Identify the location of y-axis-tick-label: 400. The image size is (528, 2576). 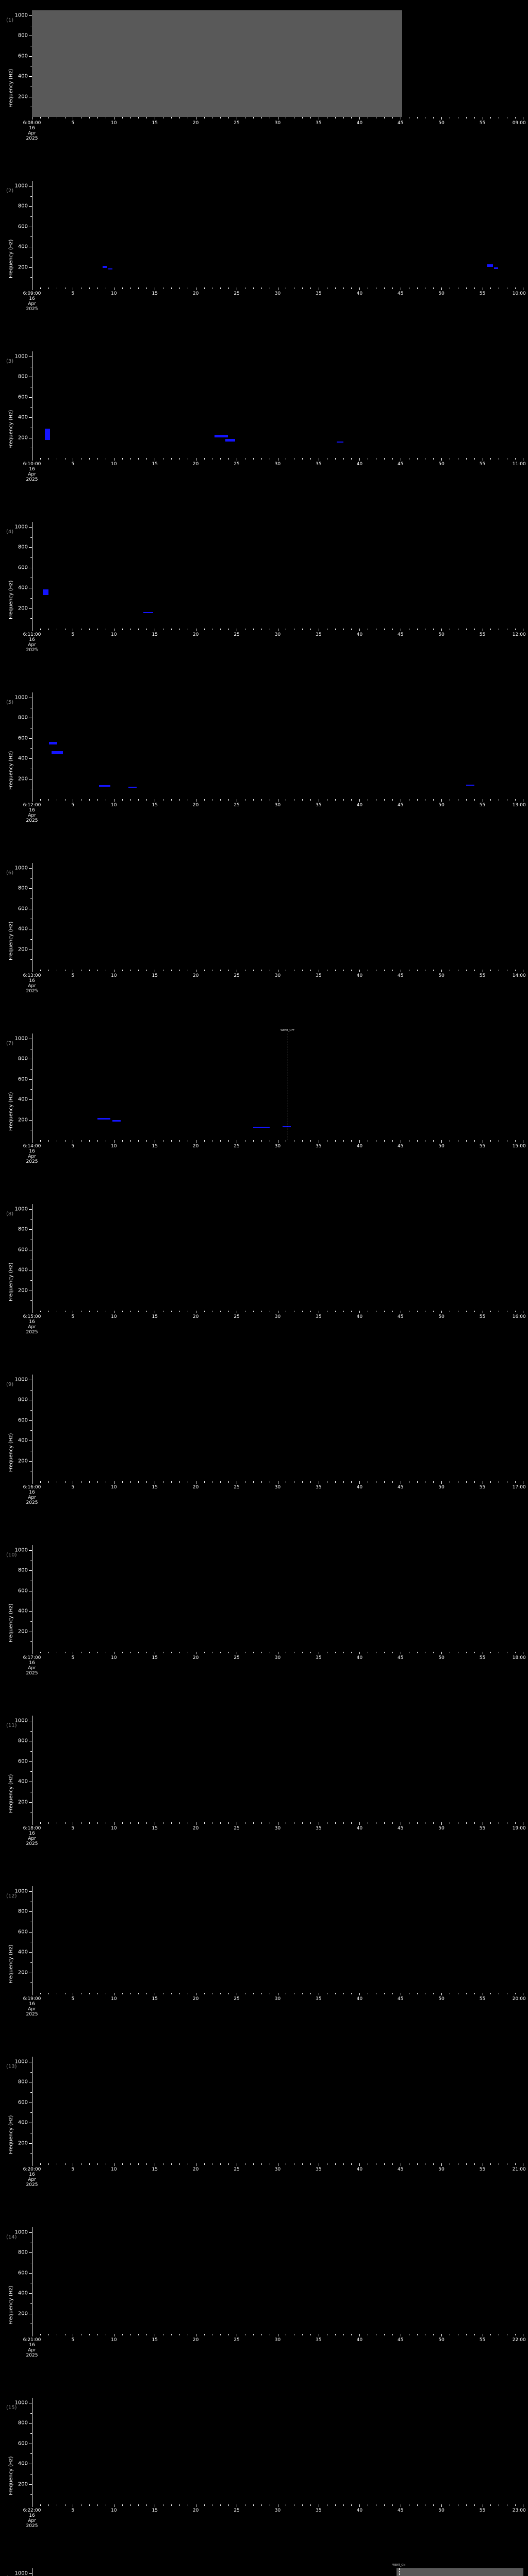
(23, 76).